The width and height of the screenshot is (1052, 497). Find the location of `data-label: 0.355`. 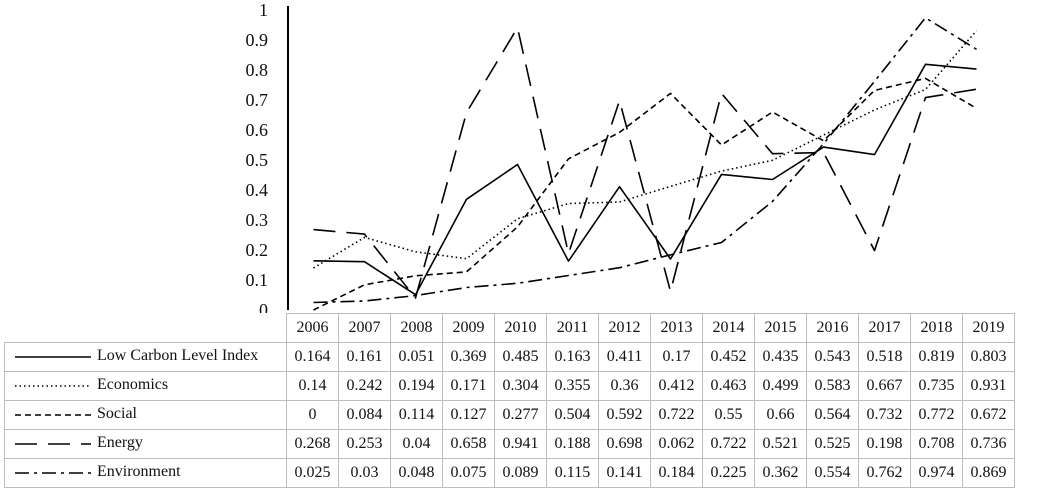

data-label: 0.355 is located at coordinates (572, 386).